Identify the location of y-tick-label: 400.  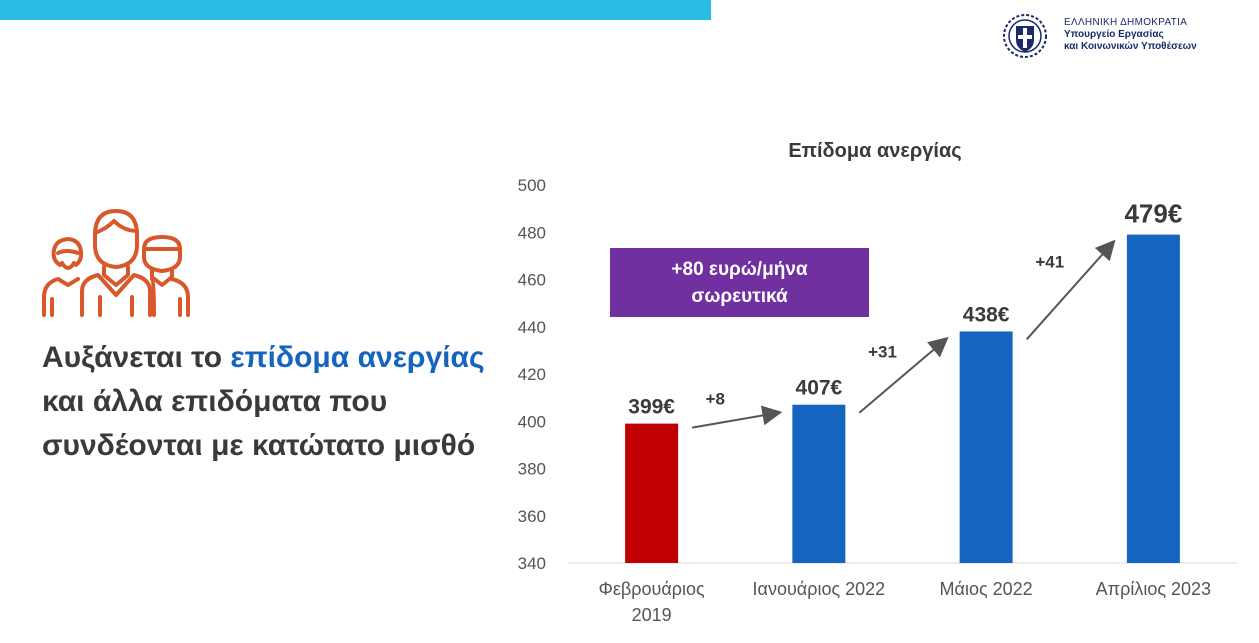
(532, 421).